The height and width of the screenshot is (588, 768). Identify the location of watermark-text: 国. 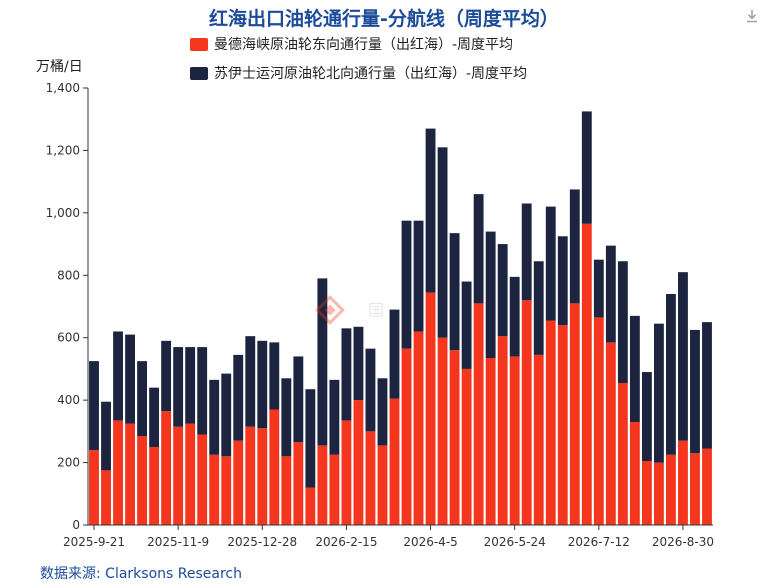
(376, 311).